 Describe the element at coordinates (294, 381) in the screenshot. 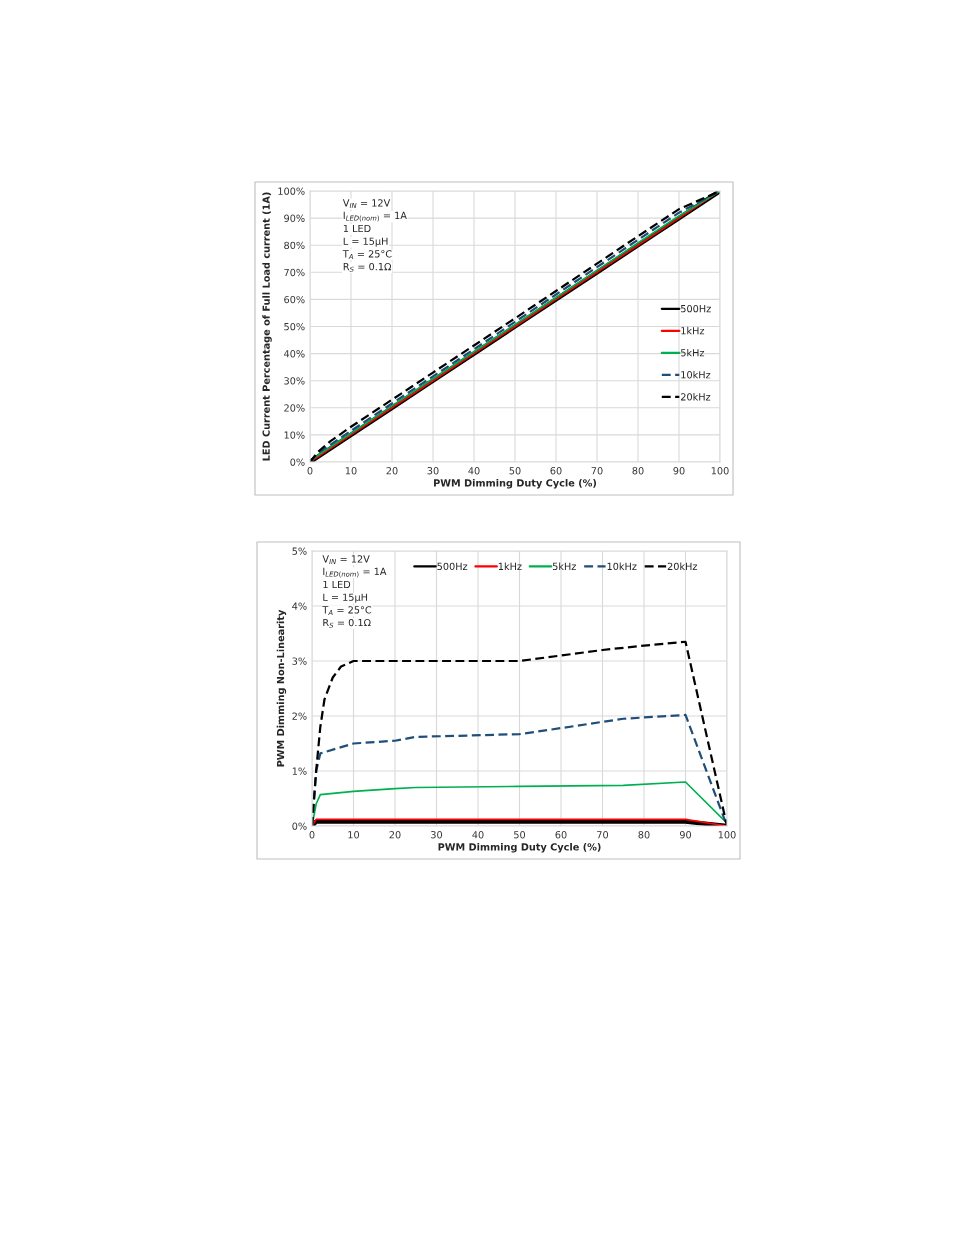

I see `y-tick-label: 30%` at that location.